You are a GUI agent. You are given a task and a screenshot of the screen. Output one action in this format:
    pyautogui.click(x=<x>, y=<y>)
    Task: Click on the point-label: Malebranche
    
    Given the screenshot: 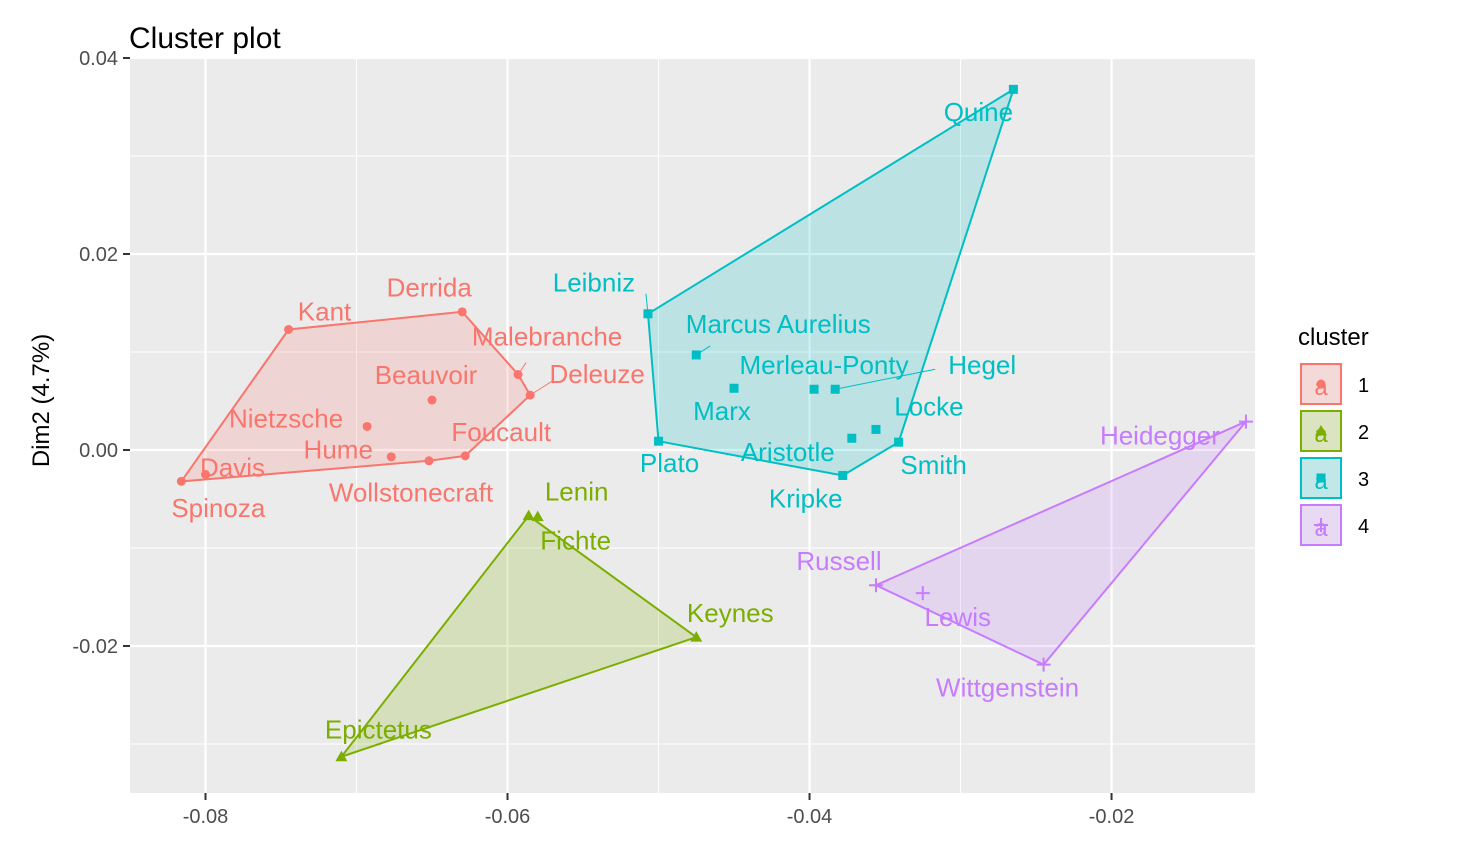 What is the action you would take?
    pyautogui.click(x=547, y=336)
    